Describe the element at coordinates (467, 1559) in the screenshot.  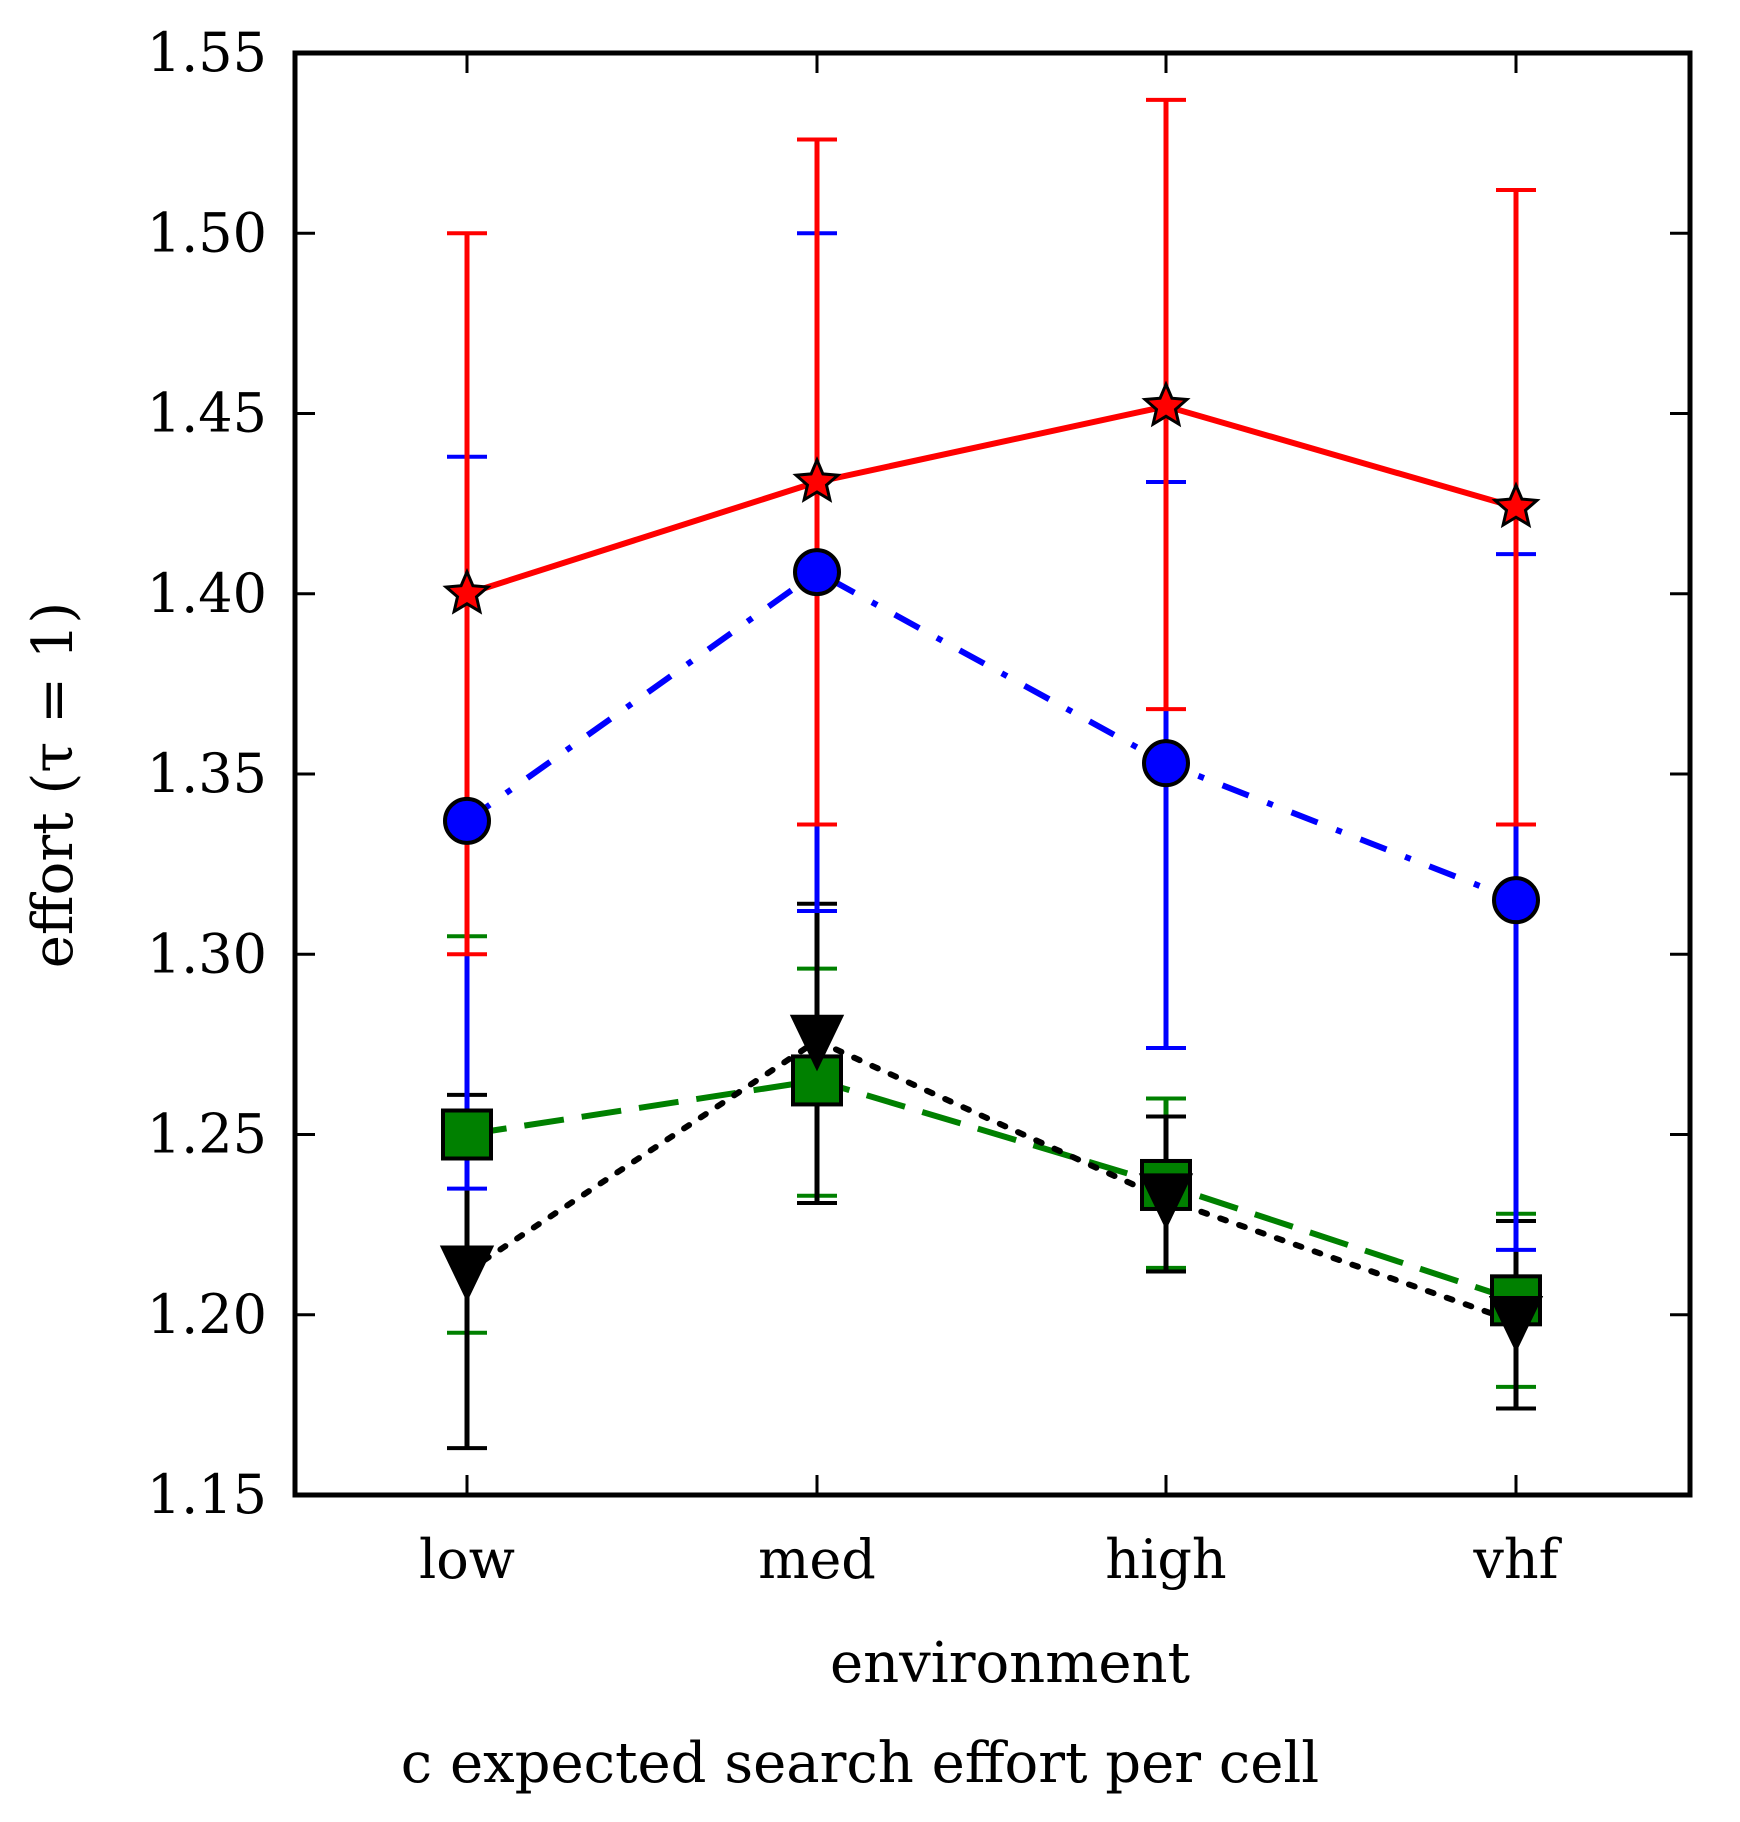
I see `x-tick-label: low` at that location.